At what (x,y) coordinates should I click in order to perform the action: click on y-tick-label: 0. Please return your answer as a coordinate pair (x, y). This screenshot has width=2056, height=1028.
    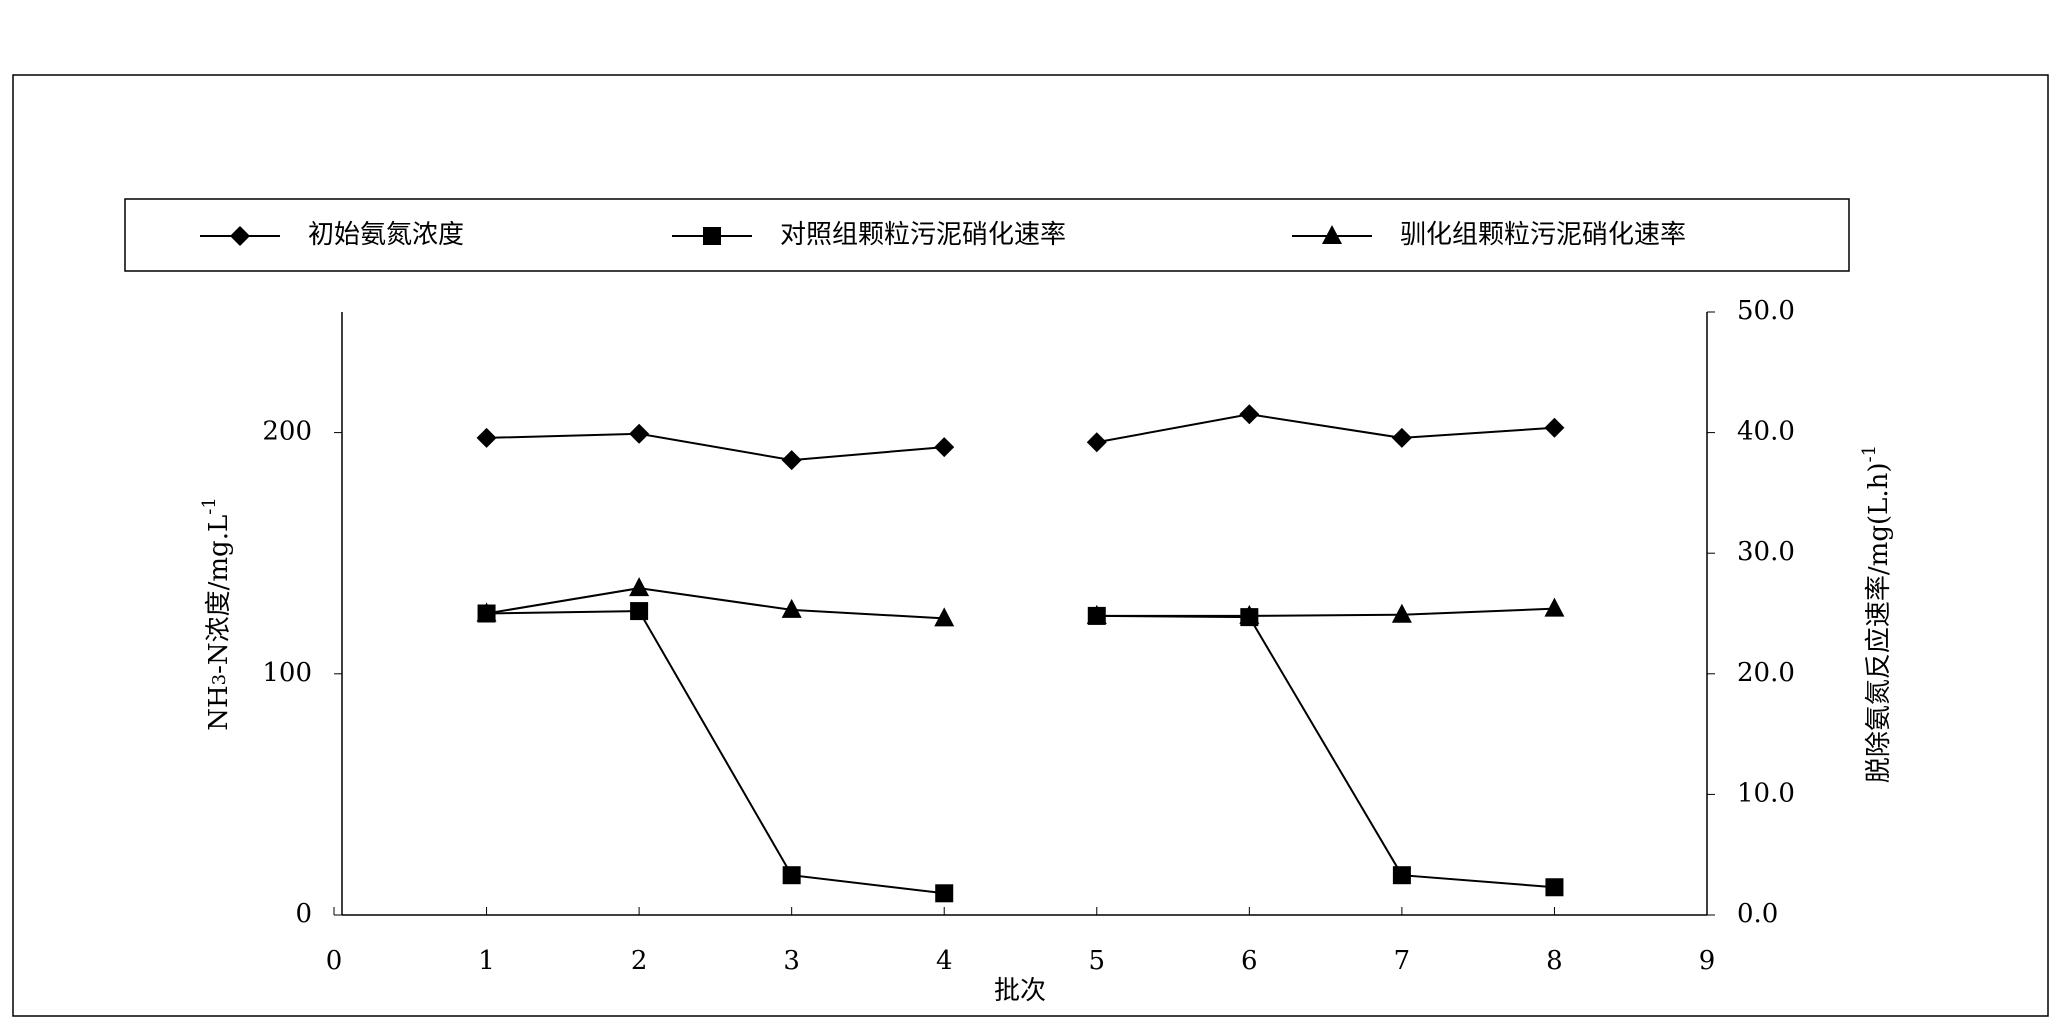
    Looking at the image, I should click on (303, 914).